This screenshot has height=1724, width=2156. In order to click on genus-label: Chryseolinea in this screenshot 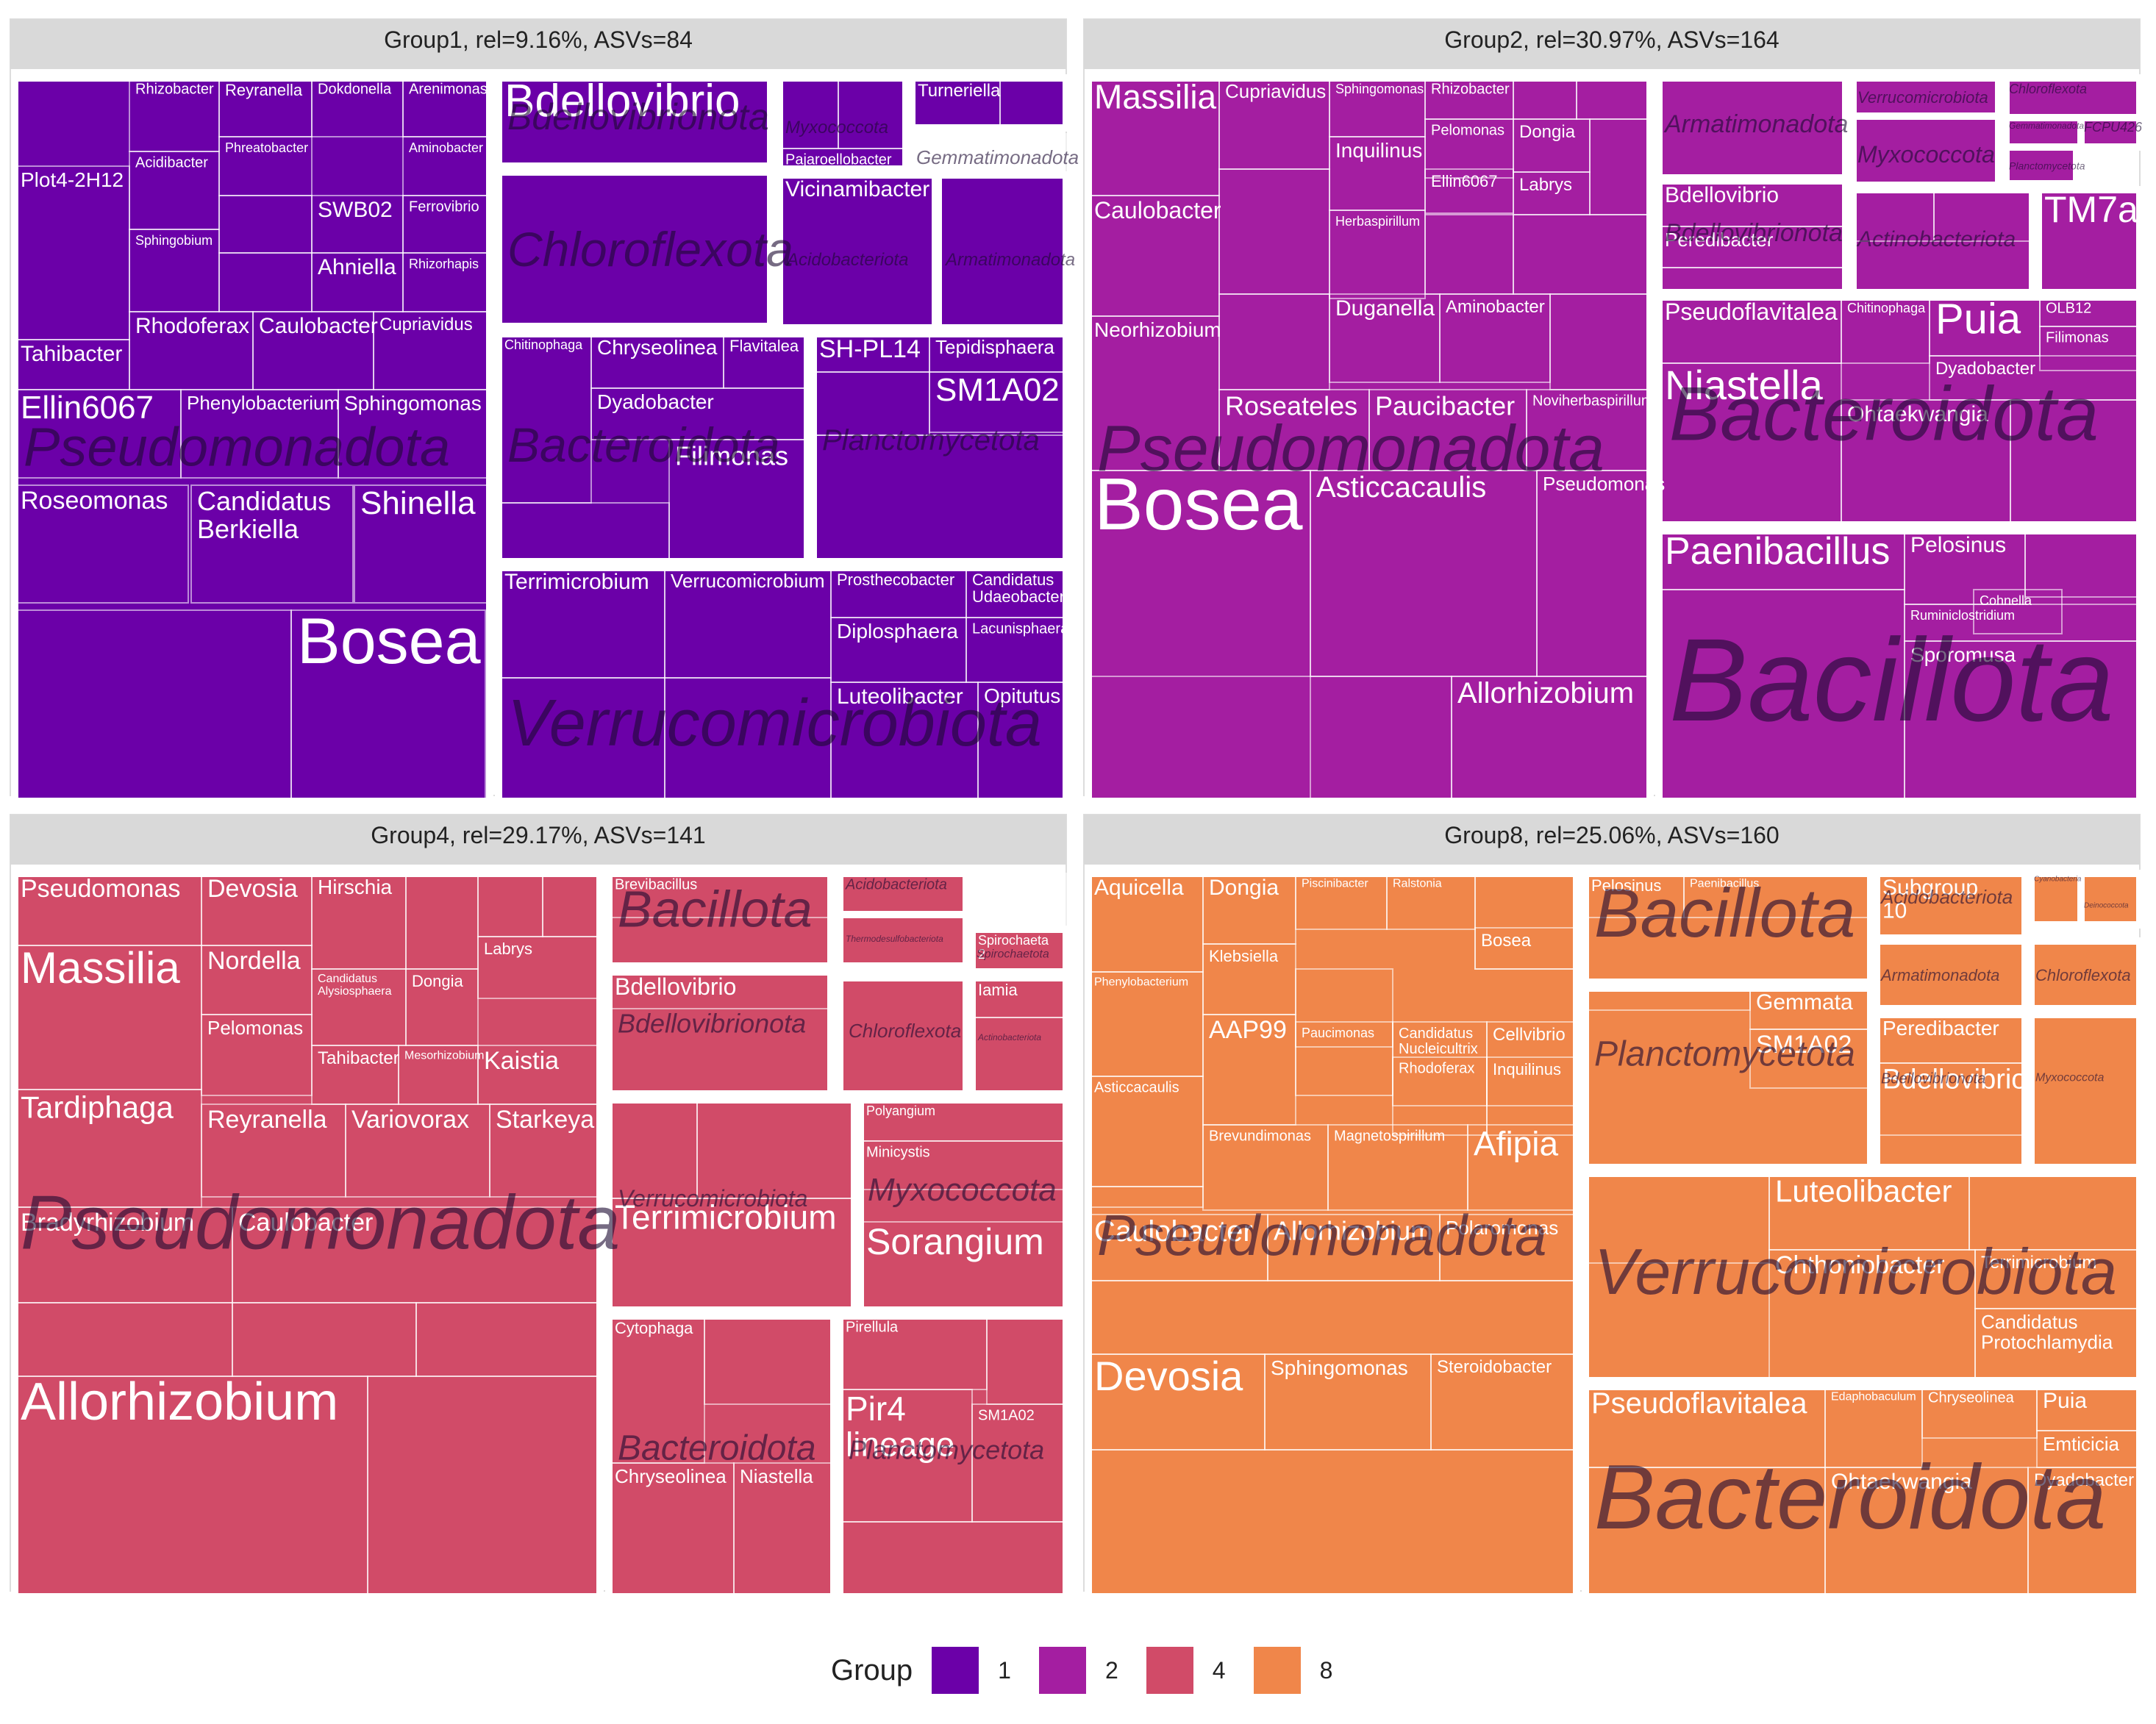, I will do `click(1971, 1398)`.